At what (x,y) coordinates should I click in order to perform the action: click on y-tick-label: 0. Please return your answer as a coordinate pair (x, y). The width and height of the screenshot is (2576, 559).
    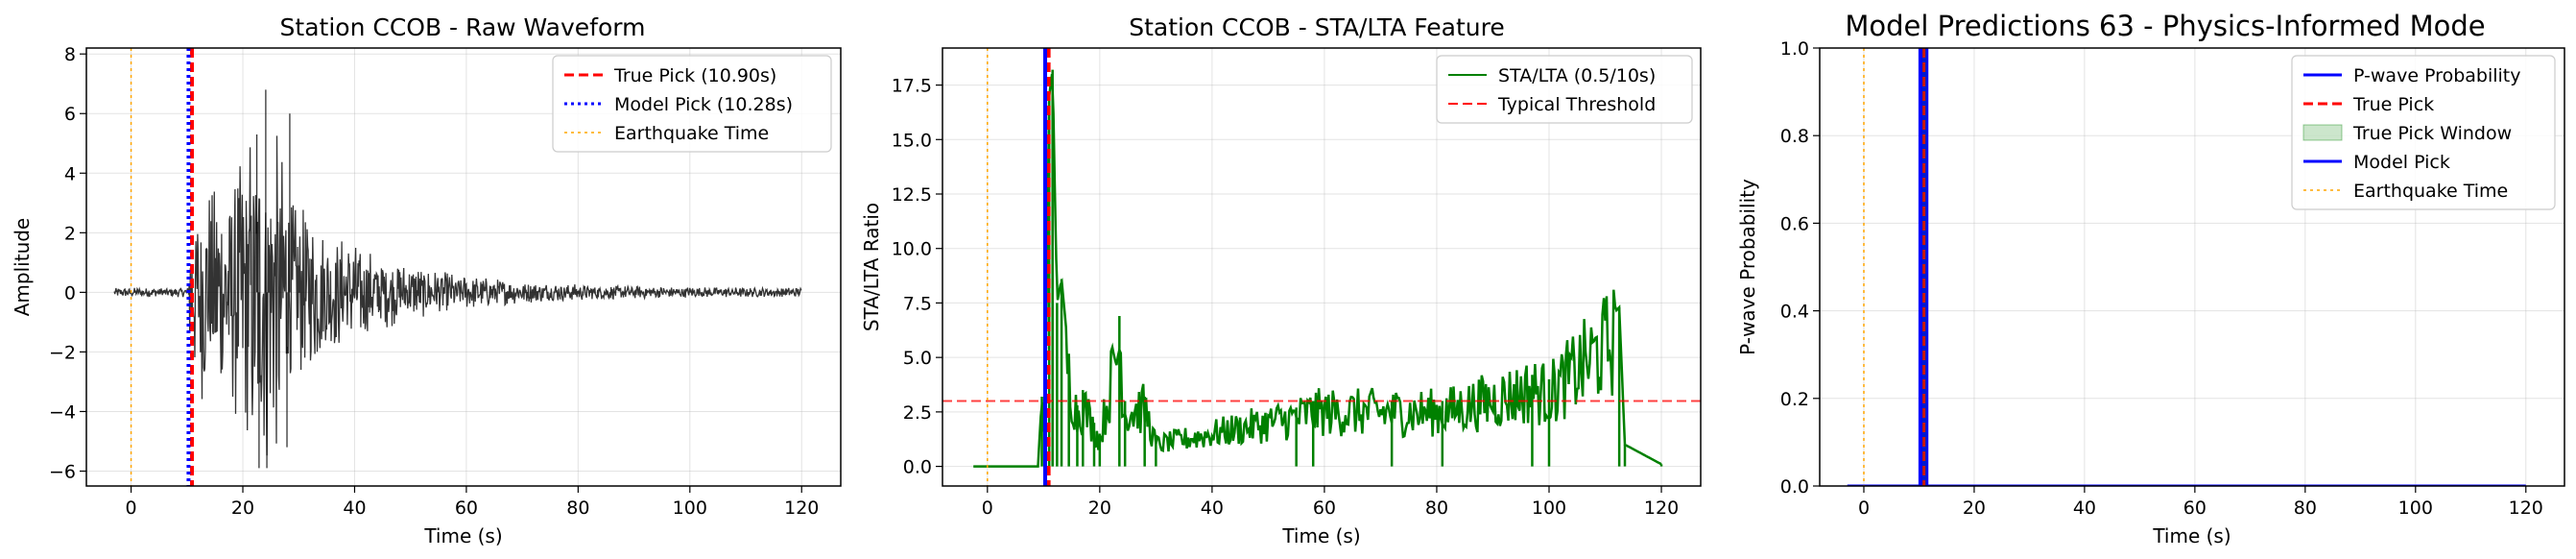
    Looking at the image, I should click on (70, 293).